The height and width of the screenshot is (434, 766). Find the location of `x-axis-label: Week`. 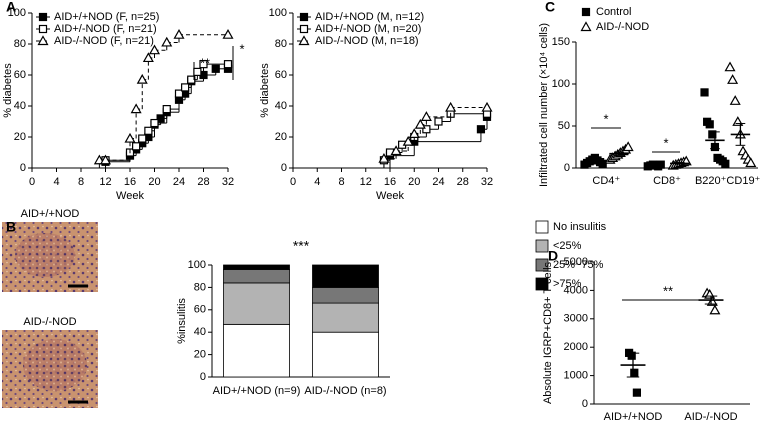

x-axis-label: Week is located at coordinates (130, 196).